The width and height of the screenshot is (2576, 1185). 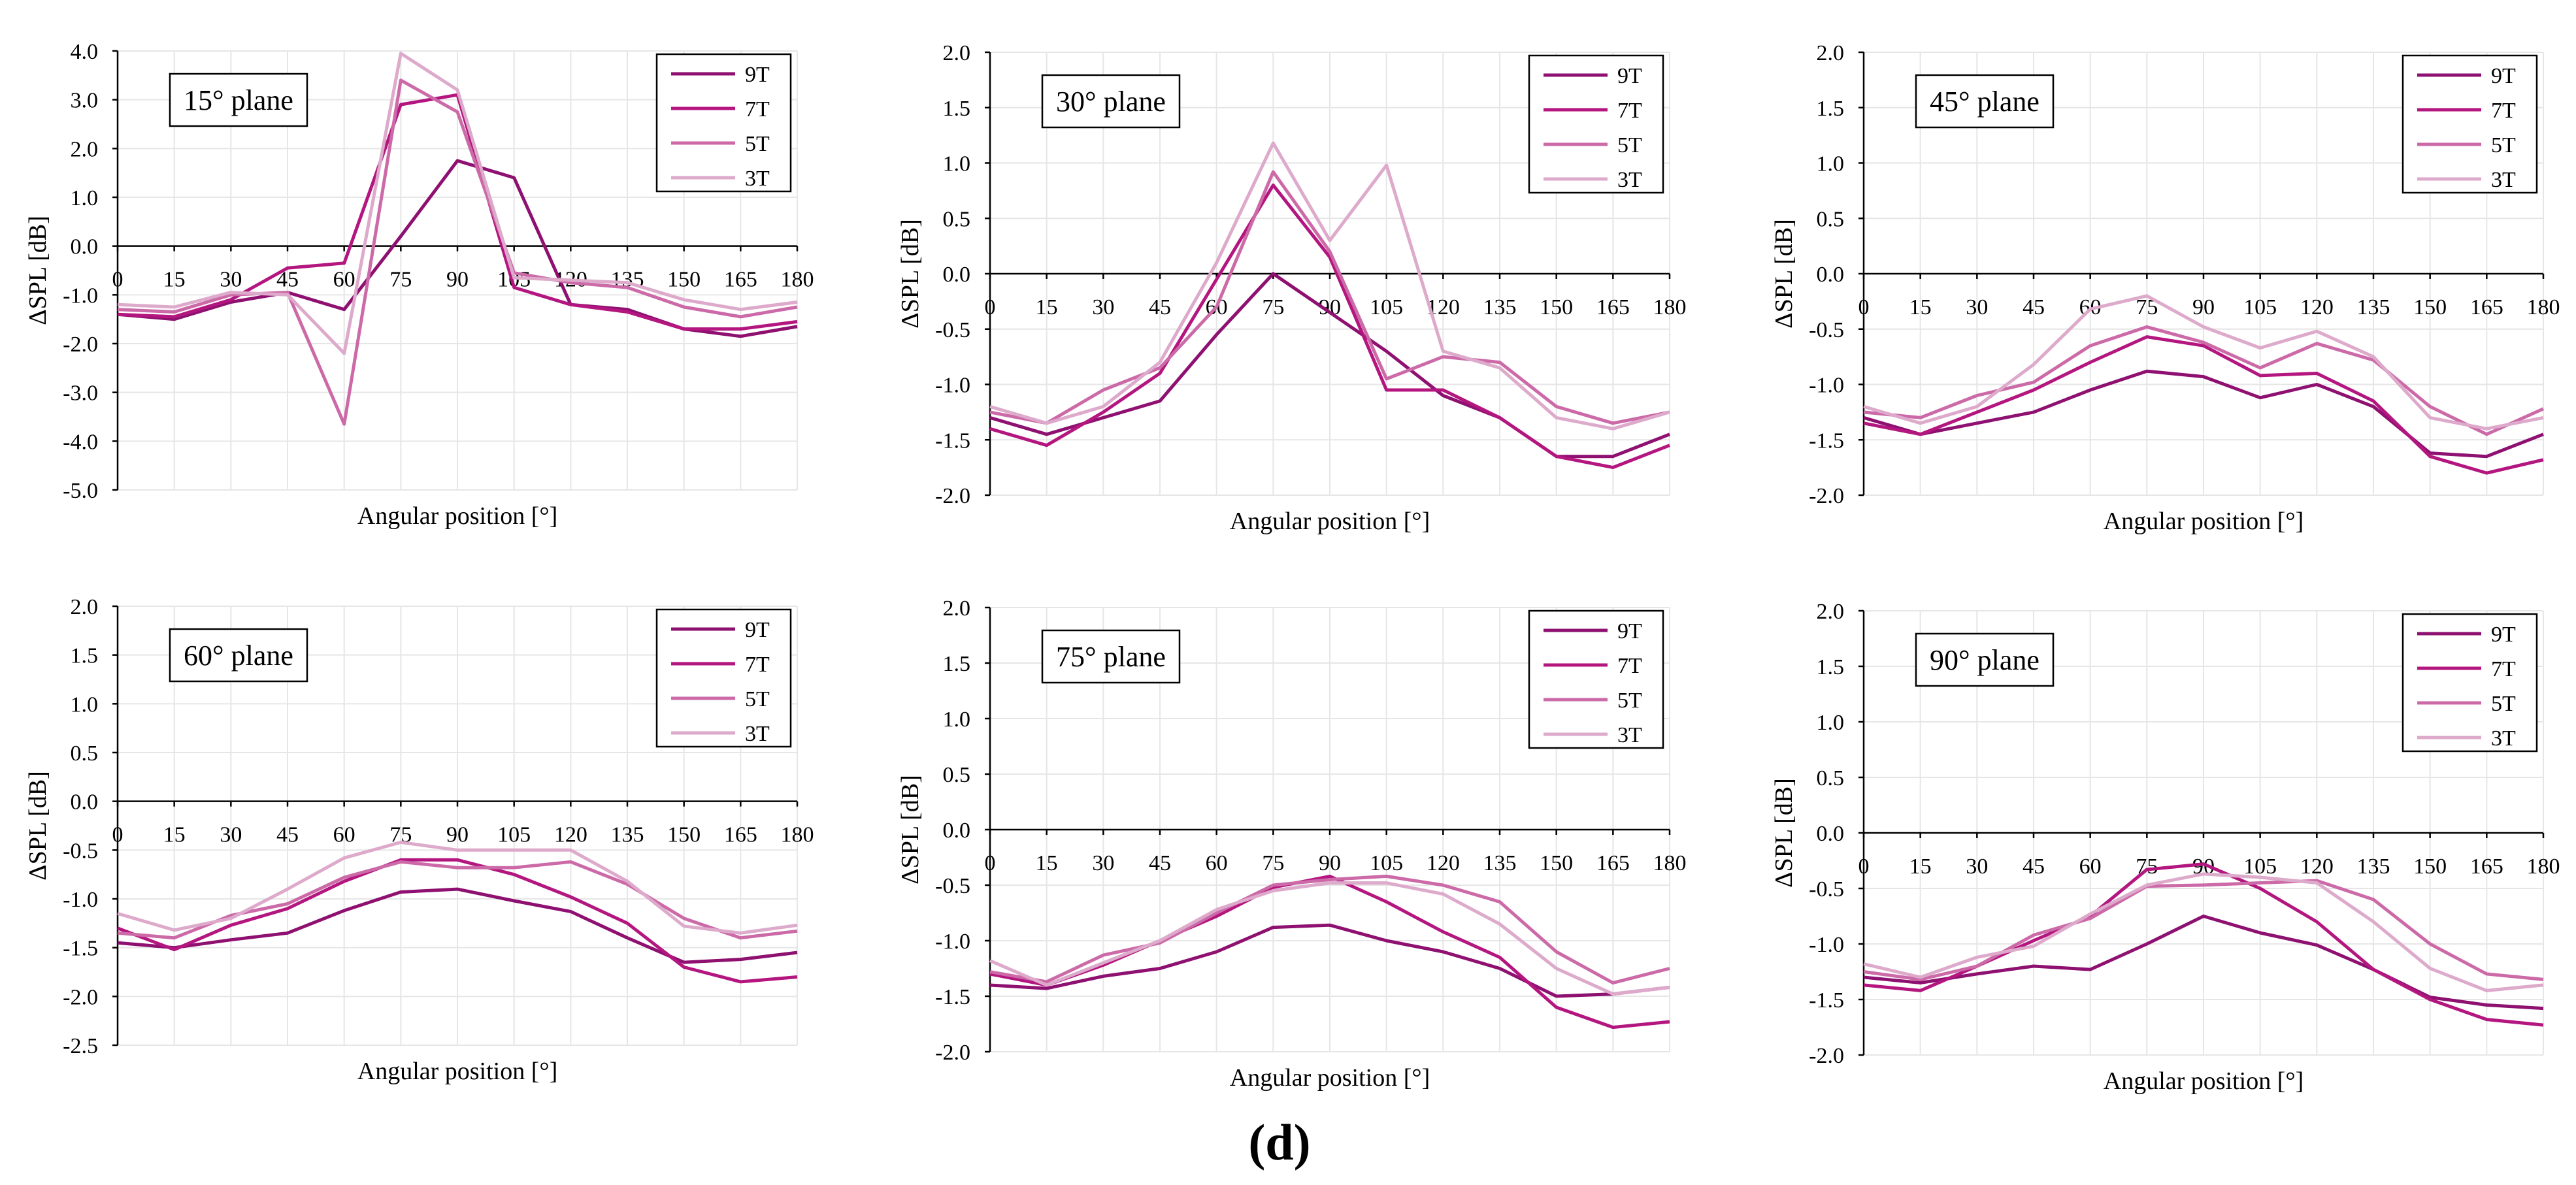 I want to click on plane-title: 90° plane, so click(x=1984, y=660).